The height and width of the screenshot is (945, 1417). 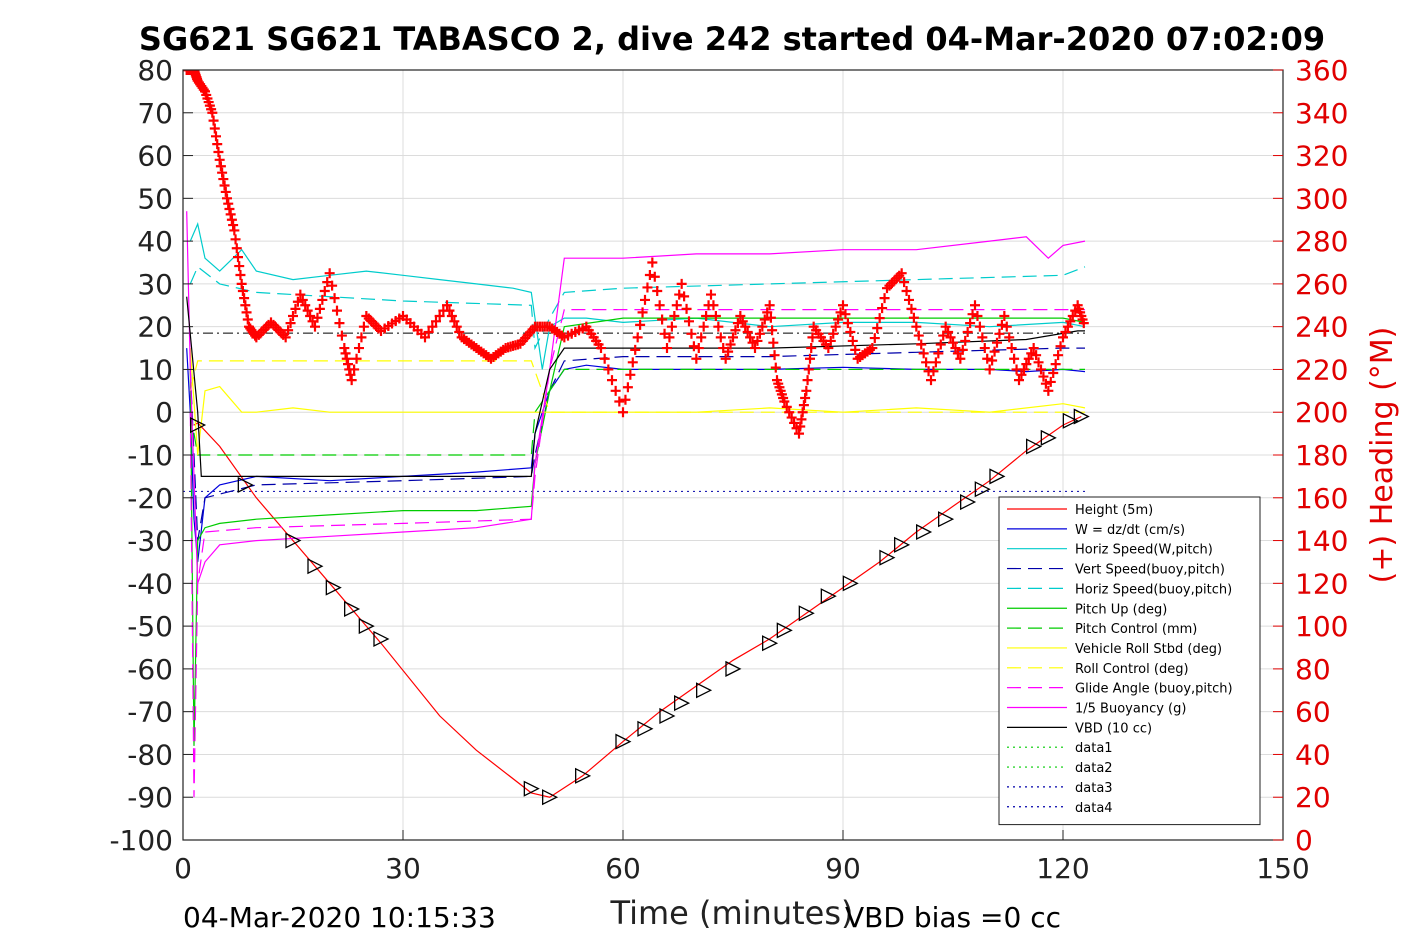 I want to click on y-tick-label: -90, so click(x=150, y=797).